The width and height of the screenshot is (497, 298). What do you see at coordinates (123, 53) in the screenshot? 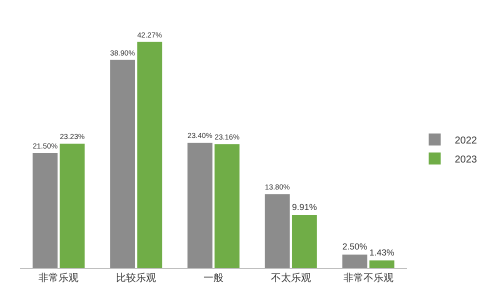
I see `data-label: 38.90%` at bounding box center [123, 53].